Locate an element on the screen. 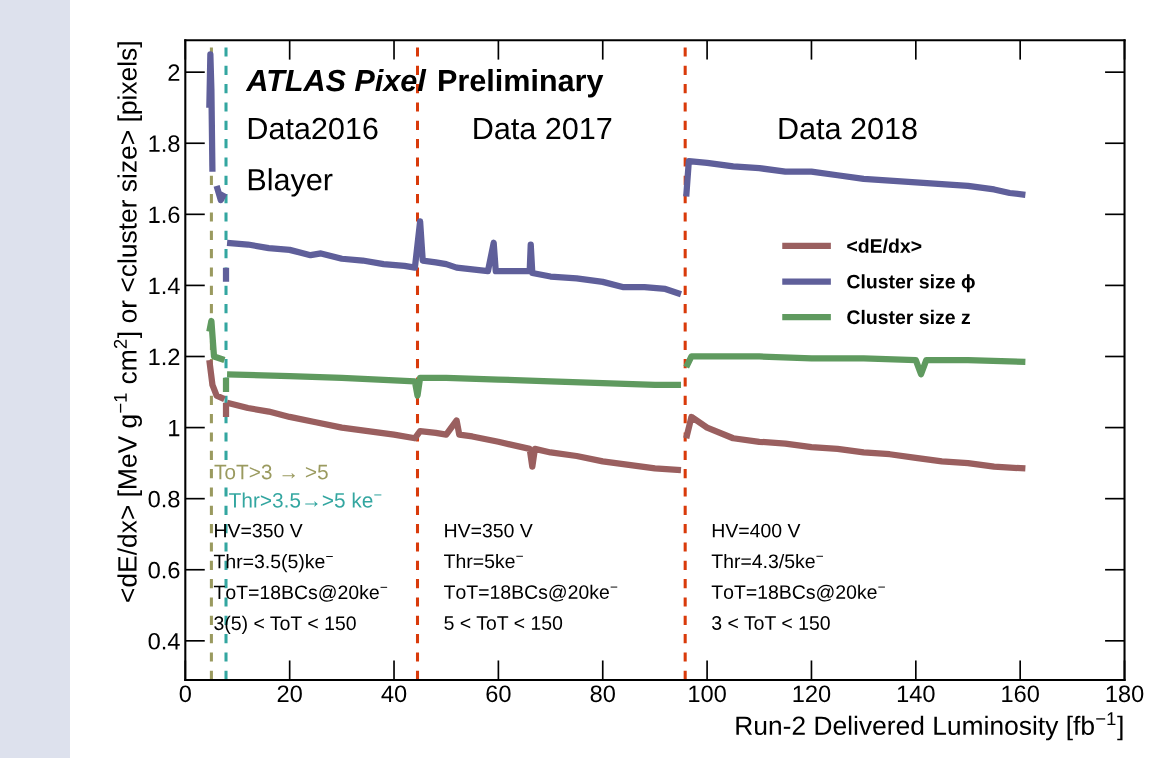 The image size is (1151, 758). x-tick-label: 140 is located at coordinates (916, 694).